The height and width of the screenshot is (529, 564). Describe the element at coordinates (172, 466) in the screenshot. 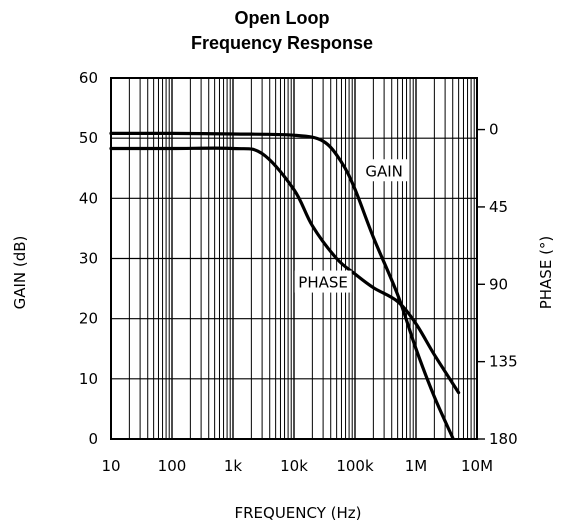

I see `x-tick-label: 100` at that location.